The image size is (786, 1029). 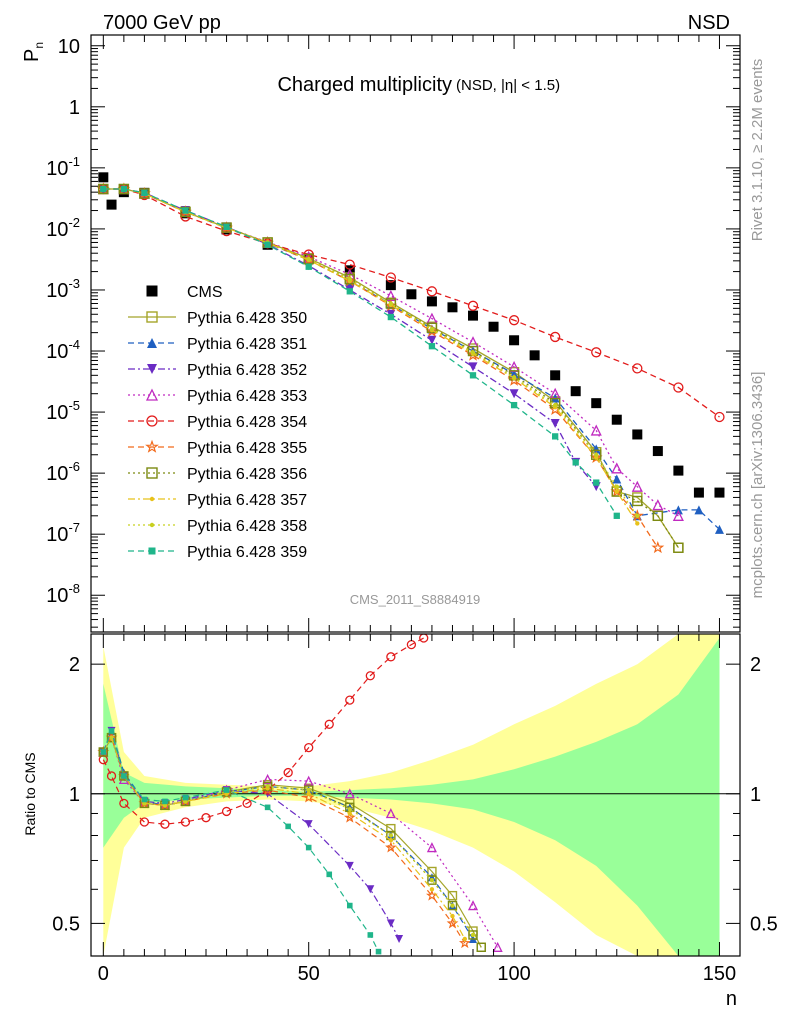 What do you see at coordinates (247, 552) in the screenshot?
I see `legend-label: Pythia 6.428 359` at bounding box center [247, 552].